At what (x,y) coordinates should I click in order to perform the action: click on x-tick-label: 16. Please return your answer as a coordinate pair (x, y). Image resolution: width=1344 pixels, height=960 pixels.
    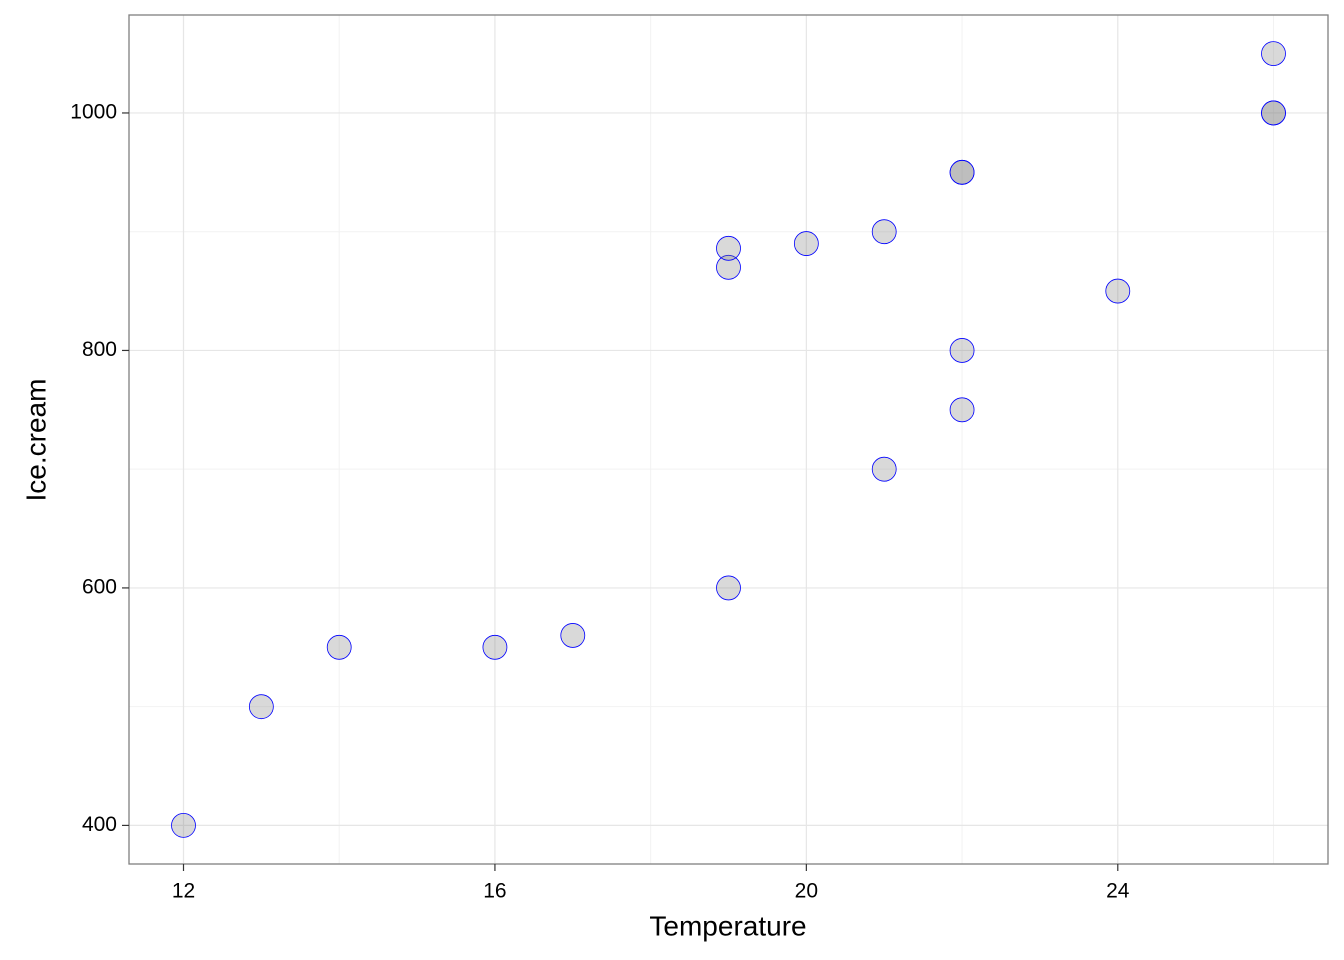
    Looking at the image, I should click on (494, 891).